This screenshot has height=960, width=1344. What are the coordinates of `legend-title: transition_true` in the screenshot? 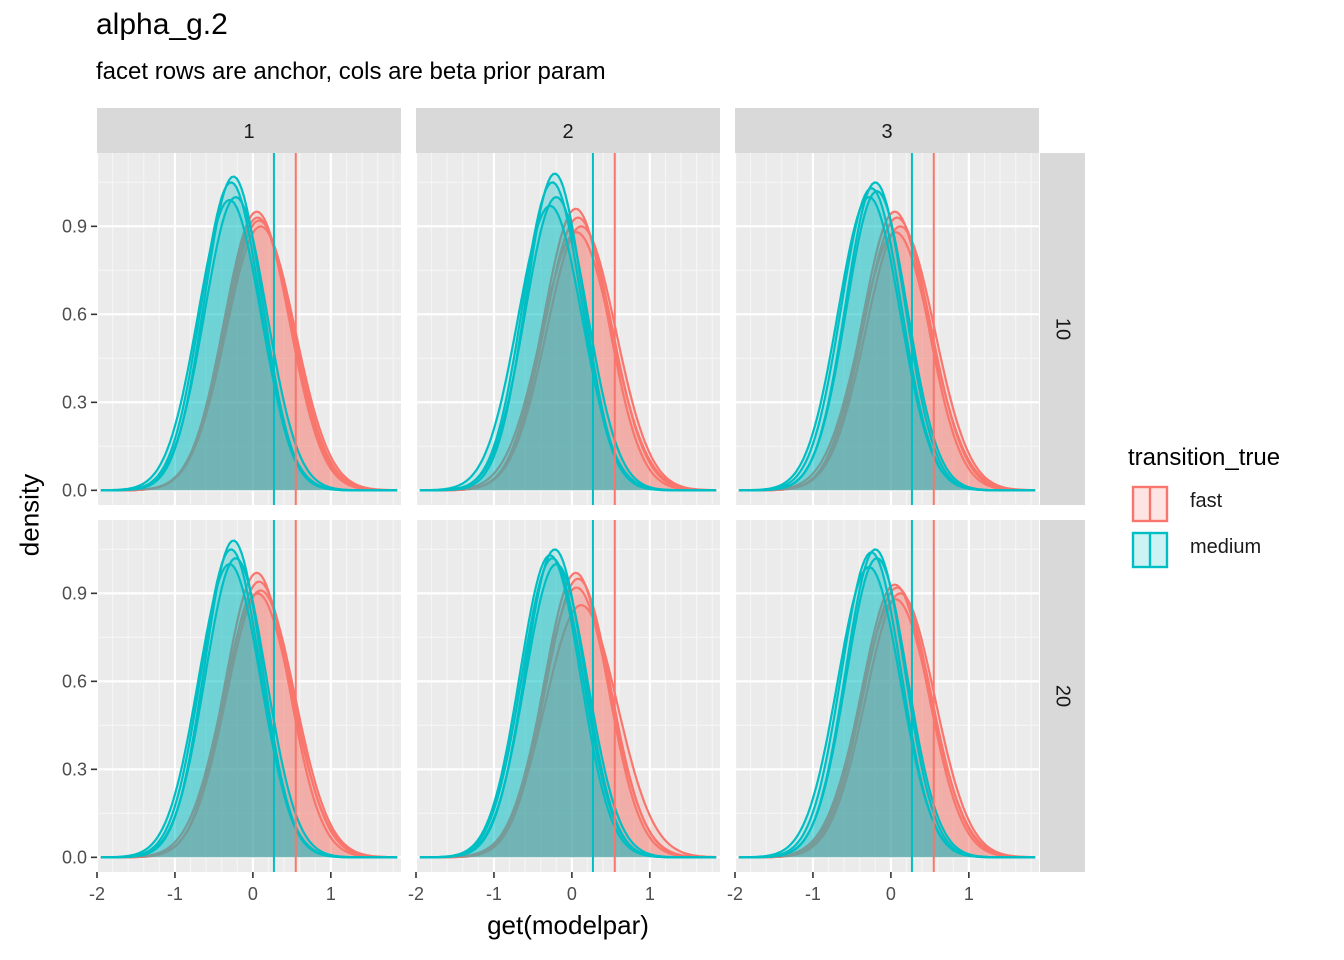 It's located at (1204, 457).